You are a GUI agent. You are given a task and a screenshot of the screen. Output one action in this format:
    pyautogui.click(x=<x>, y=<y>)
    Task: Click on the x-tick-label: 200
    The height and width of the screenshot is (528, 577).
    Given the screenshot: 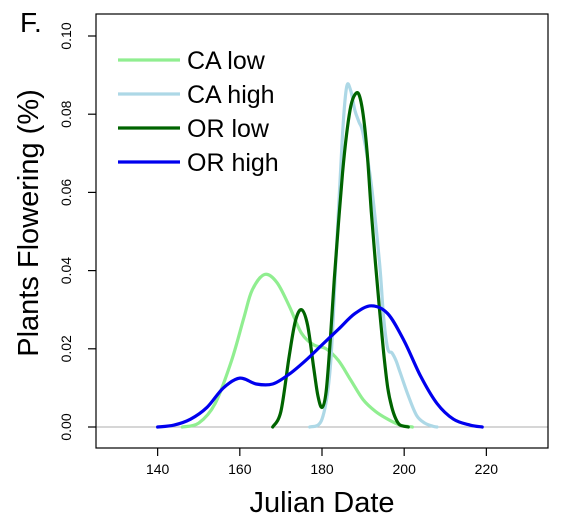 What is the action you would take?
    pyautogui.click(x=405, y=469)
    